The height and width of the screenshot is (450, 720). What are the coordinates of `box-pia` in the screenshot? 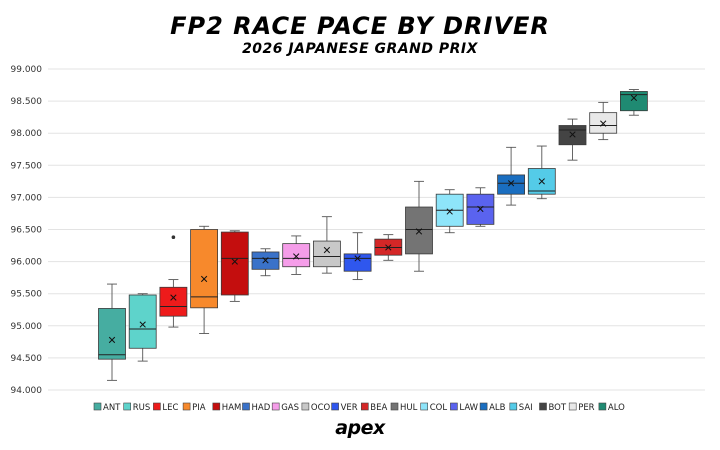 It's located at (204, 269).